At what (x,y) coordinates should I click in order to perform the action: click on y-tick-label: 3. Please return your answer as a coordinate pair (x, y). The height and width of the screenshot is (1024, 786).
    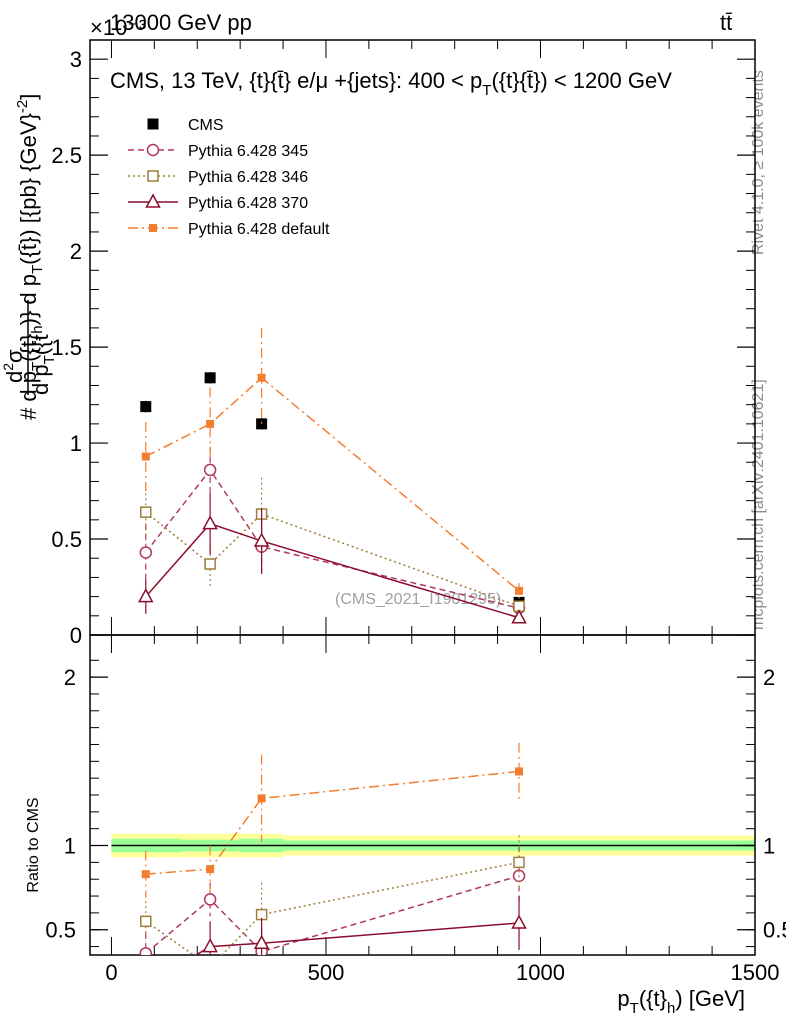
    Looking at the image, I should click on (76, 59).